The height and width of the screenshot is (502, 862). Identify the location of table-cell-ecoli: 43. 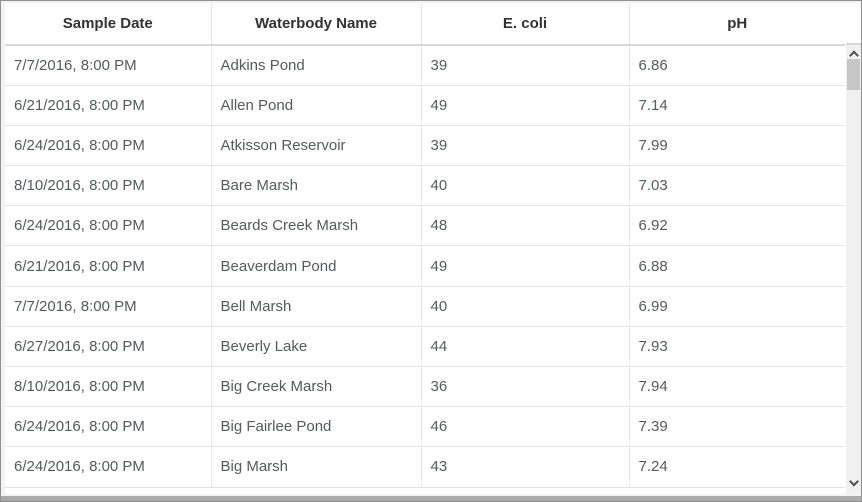
(524, 467).